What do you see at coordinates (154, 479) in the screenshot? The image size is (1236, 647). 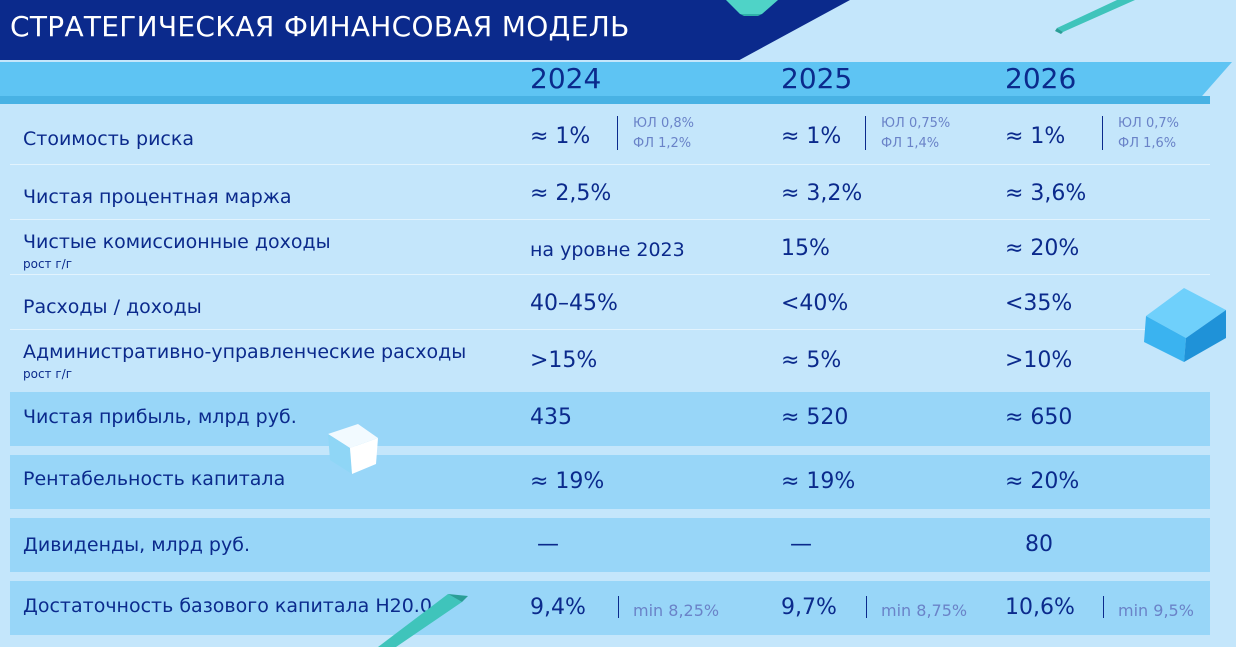 I see `row-label: Рентабельность капитала` at bounding box center [154, 479].